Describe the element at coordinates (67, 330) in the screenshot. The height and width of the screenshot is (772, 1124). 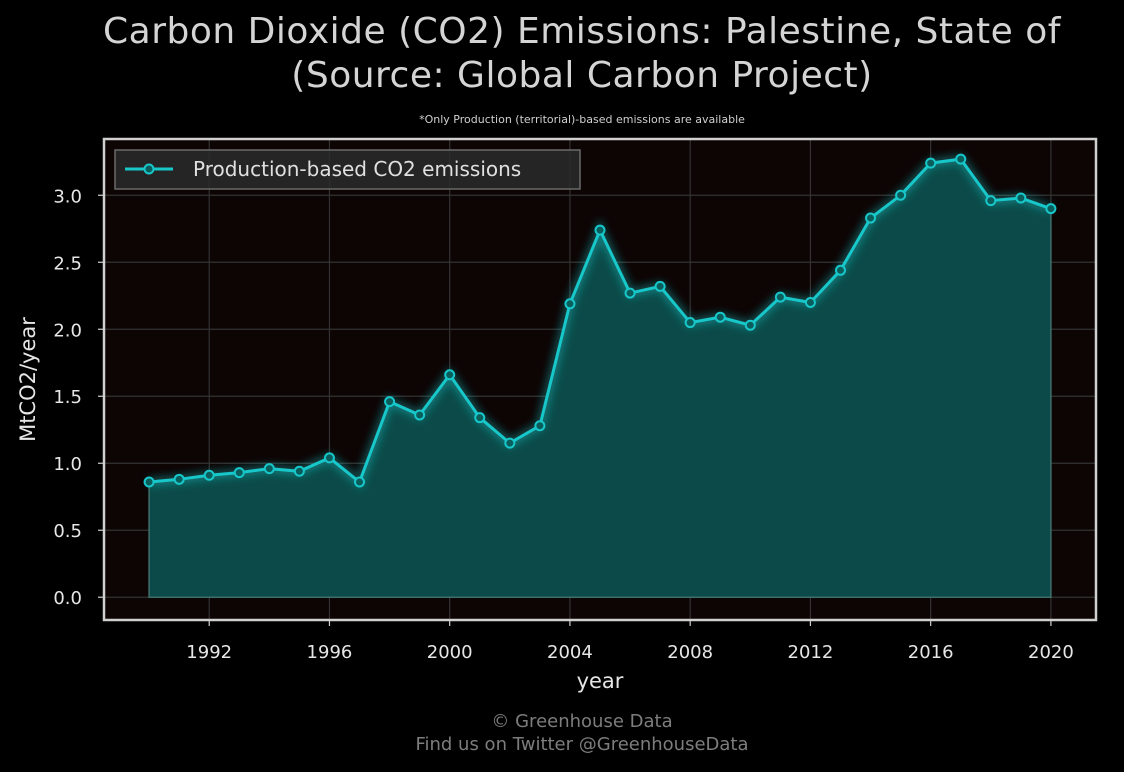
I see `y-tick-label: 2.0` at that location.